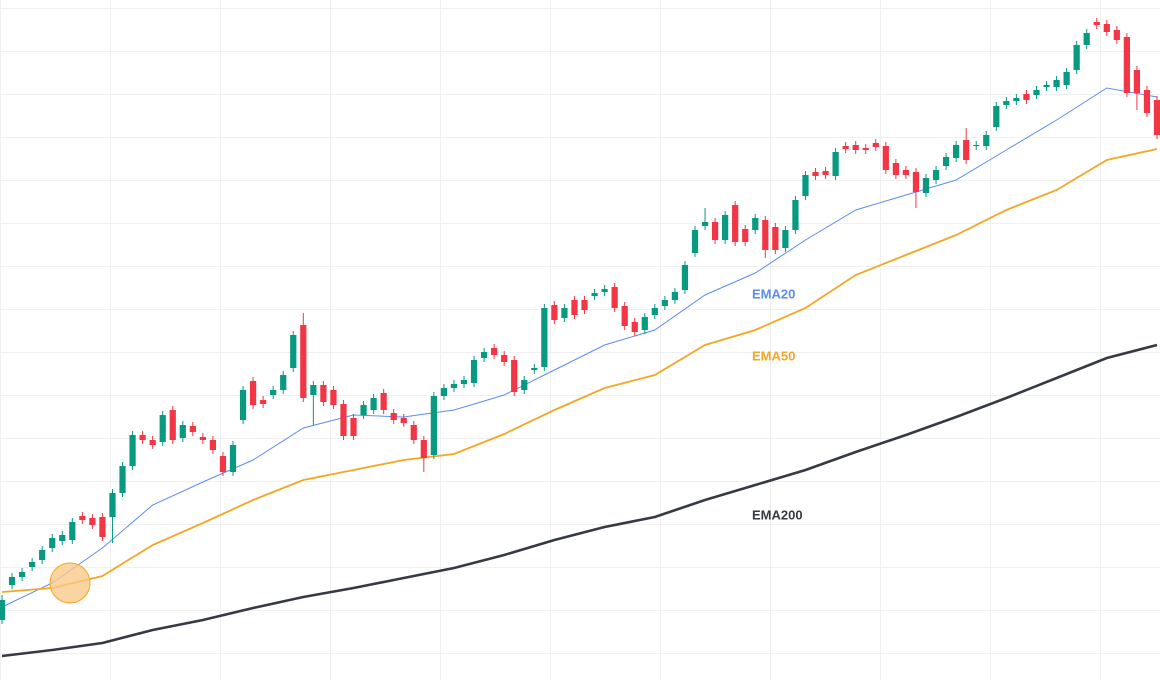 The height and width of the screenshot is (680, 1160). I want to click on ema-label: EMA50, so click(773, 355).